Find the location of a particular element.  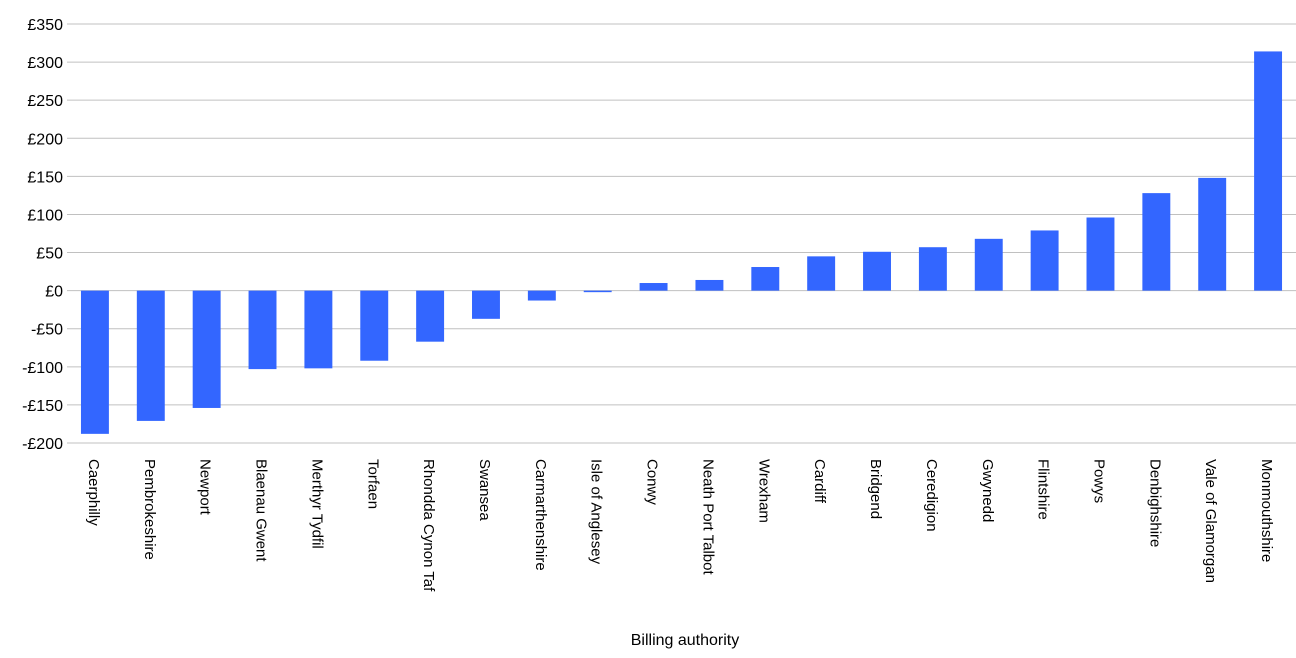

x-tick-label: Wrexham is located at coordinates (763, 491).